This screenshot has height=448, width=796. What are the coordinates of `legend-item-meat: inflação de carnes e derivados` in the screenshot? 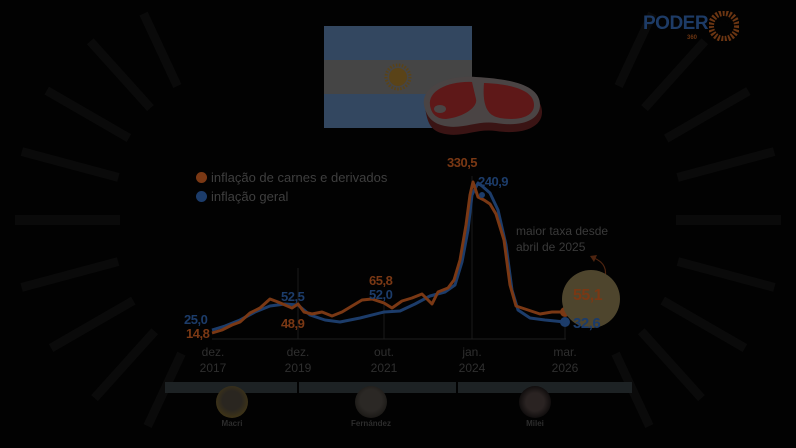 It's located at (291, 177).